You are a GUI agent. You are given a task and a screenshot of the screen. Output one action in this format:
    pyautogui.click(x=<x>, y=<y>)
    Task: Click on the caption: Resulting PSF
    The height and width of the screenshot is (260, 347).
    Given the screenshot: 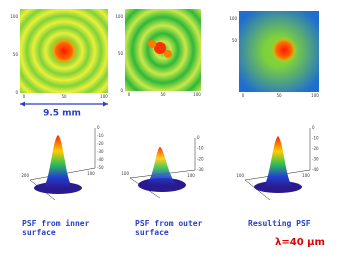 What is the action you would take?
    pyautogui.click(x=279, y=223)
    